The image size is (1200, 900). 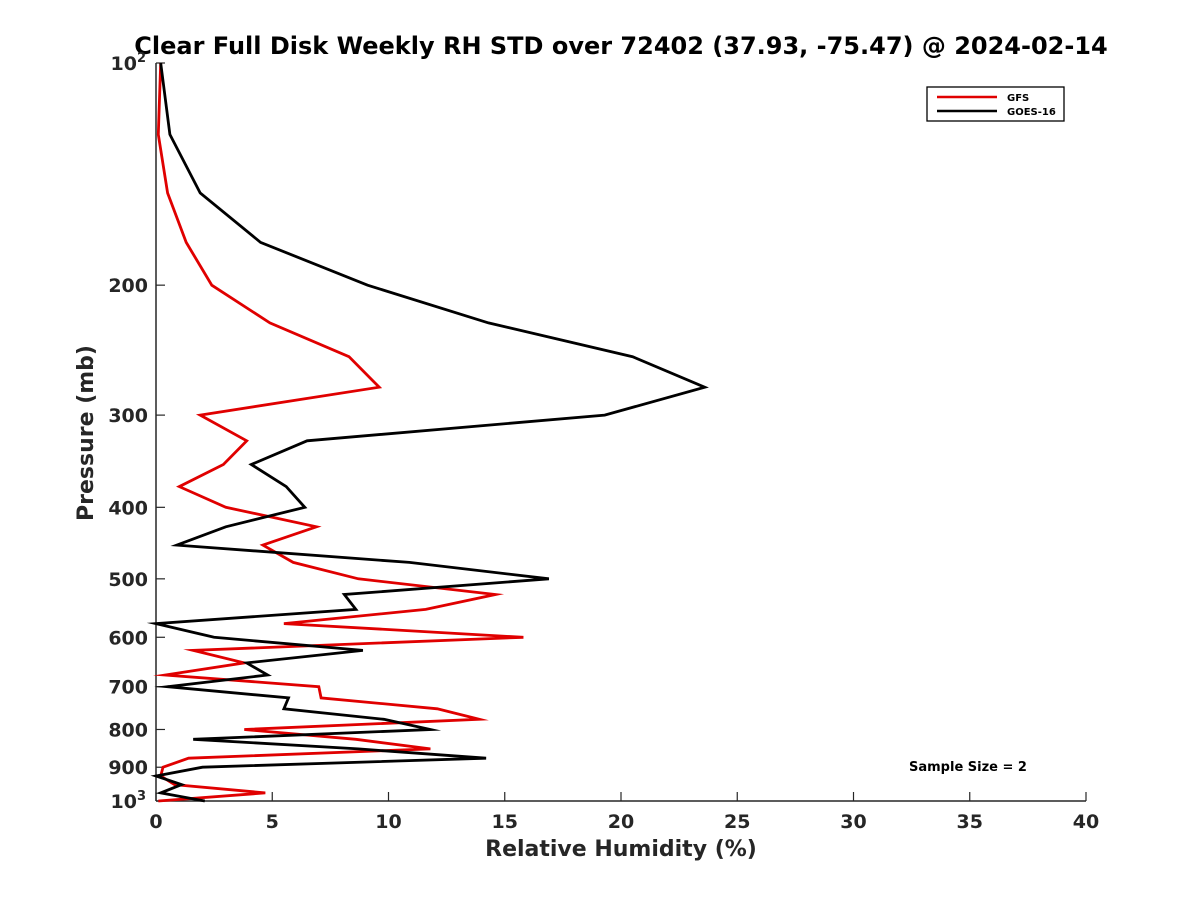 What do you see at coordinates (272, 822) in the screenshot?
I see `x-tick-label: 5` at bounding box center [272, 822].